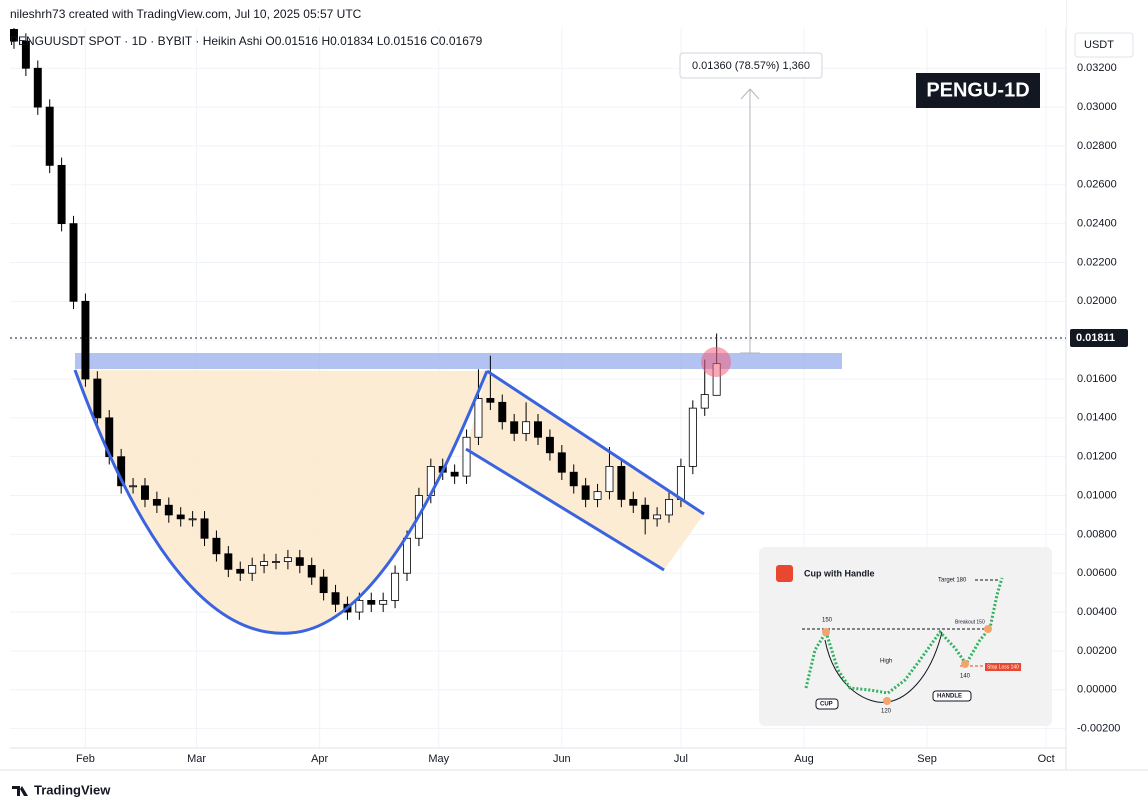 This screenshot has width=1148, height=808. I want to click on inset-handle-label: HANDLE, so click(949, 697).